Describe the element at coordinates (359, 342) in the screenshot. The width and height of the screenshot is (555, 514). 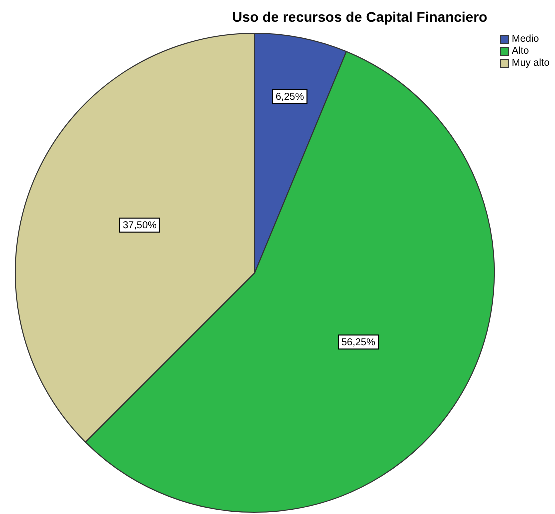
I see `data-label: 56,25%` at that location.